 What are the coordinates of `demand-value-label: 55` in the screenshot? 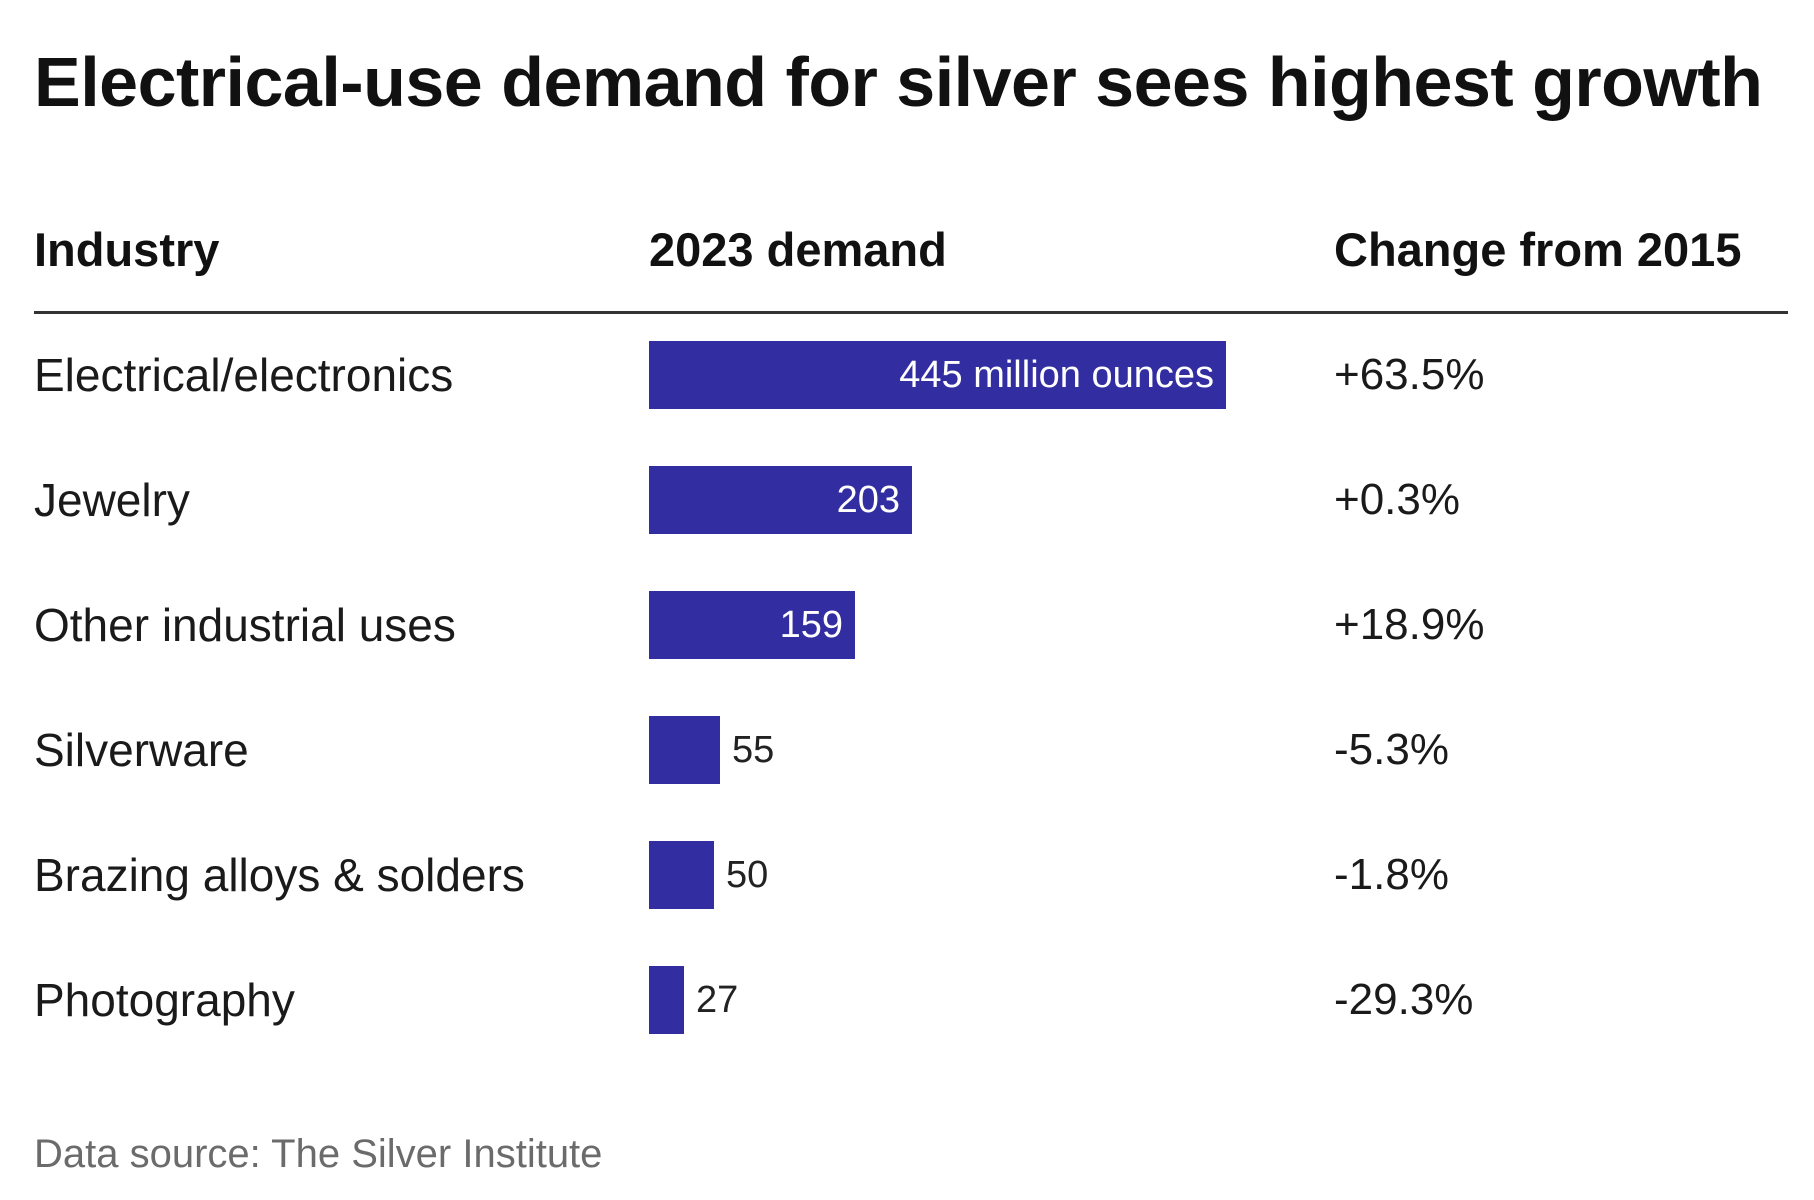 It's located at (753, 750).